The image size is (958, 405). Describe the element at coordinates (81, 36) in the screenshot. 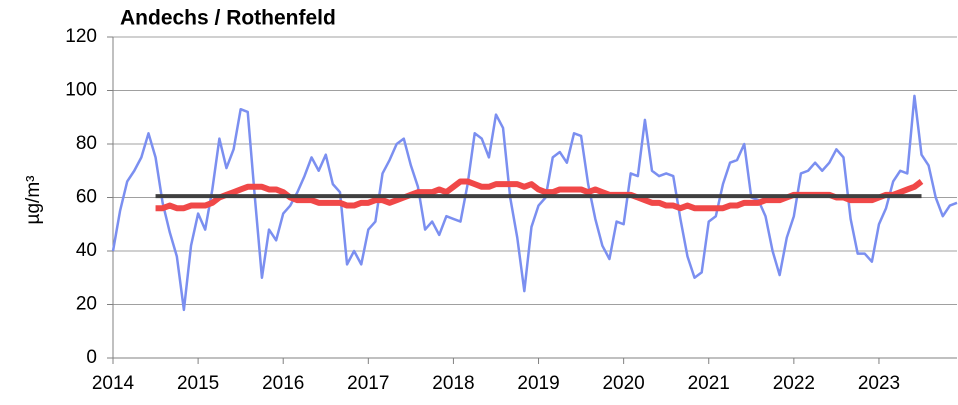

I see `y-tick-label: 120` at that location.